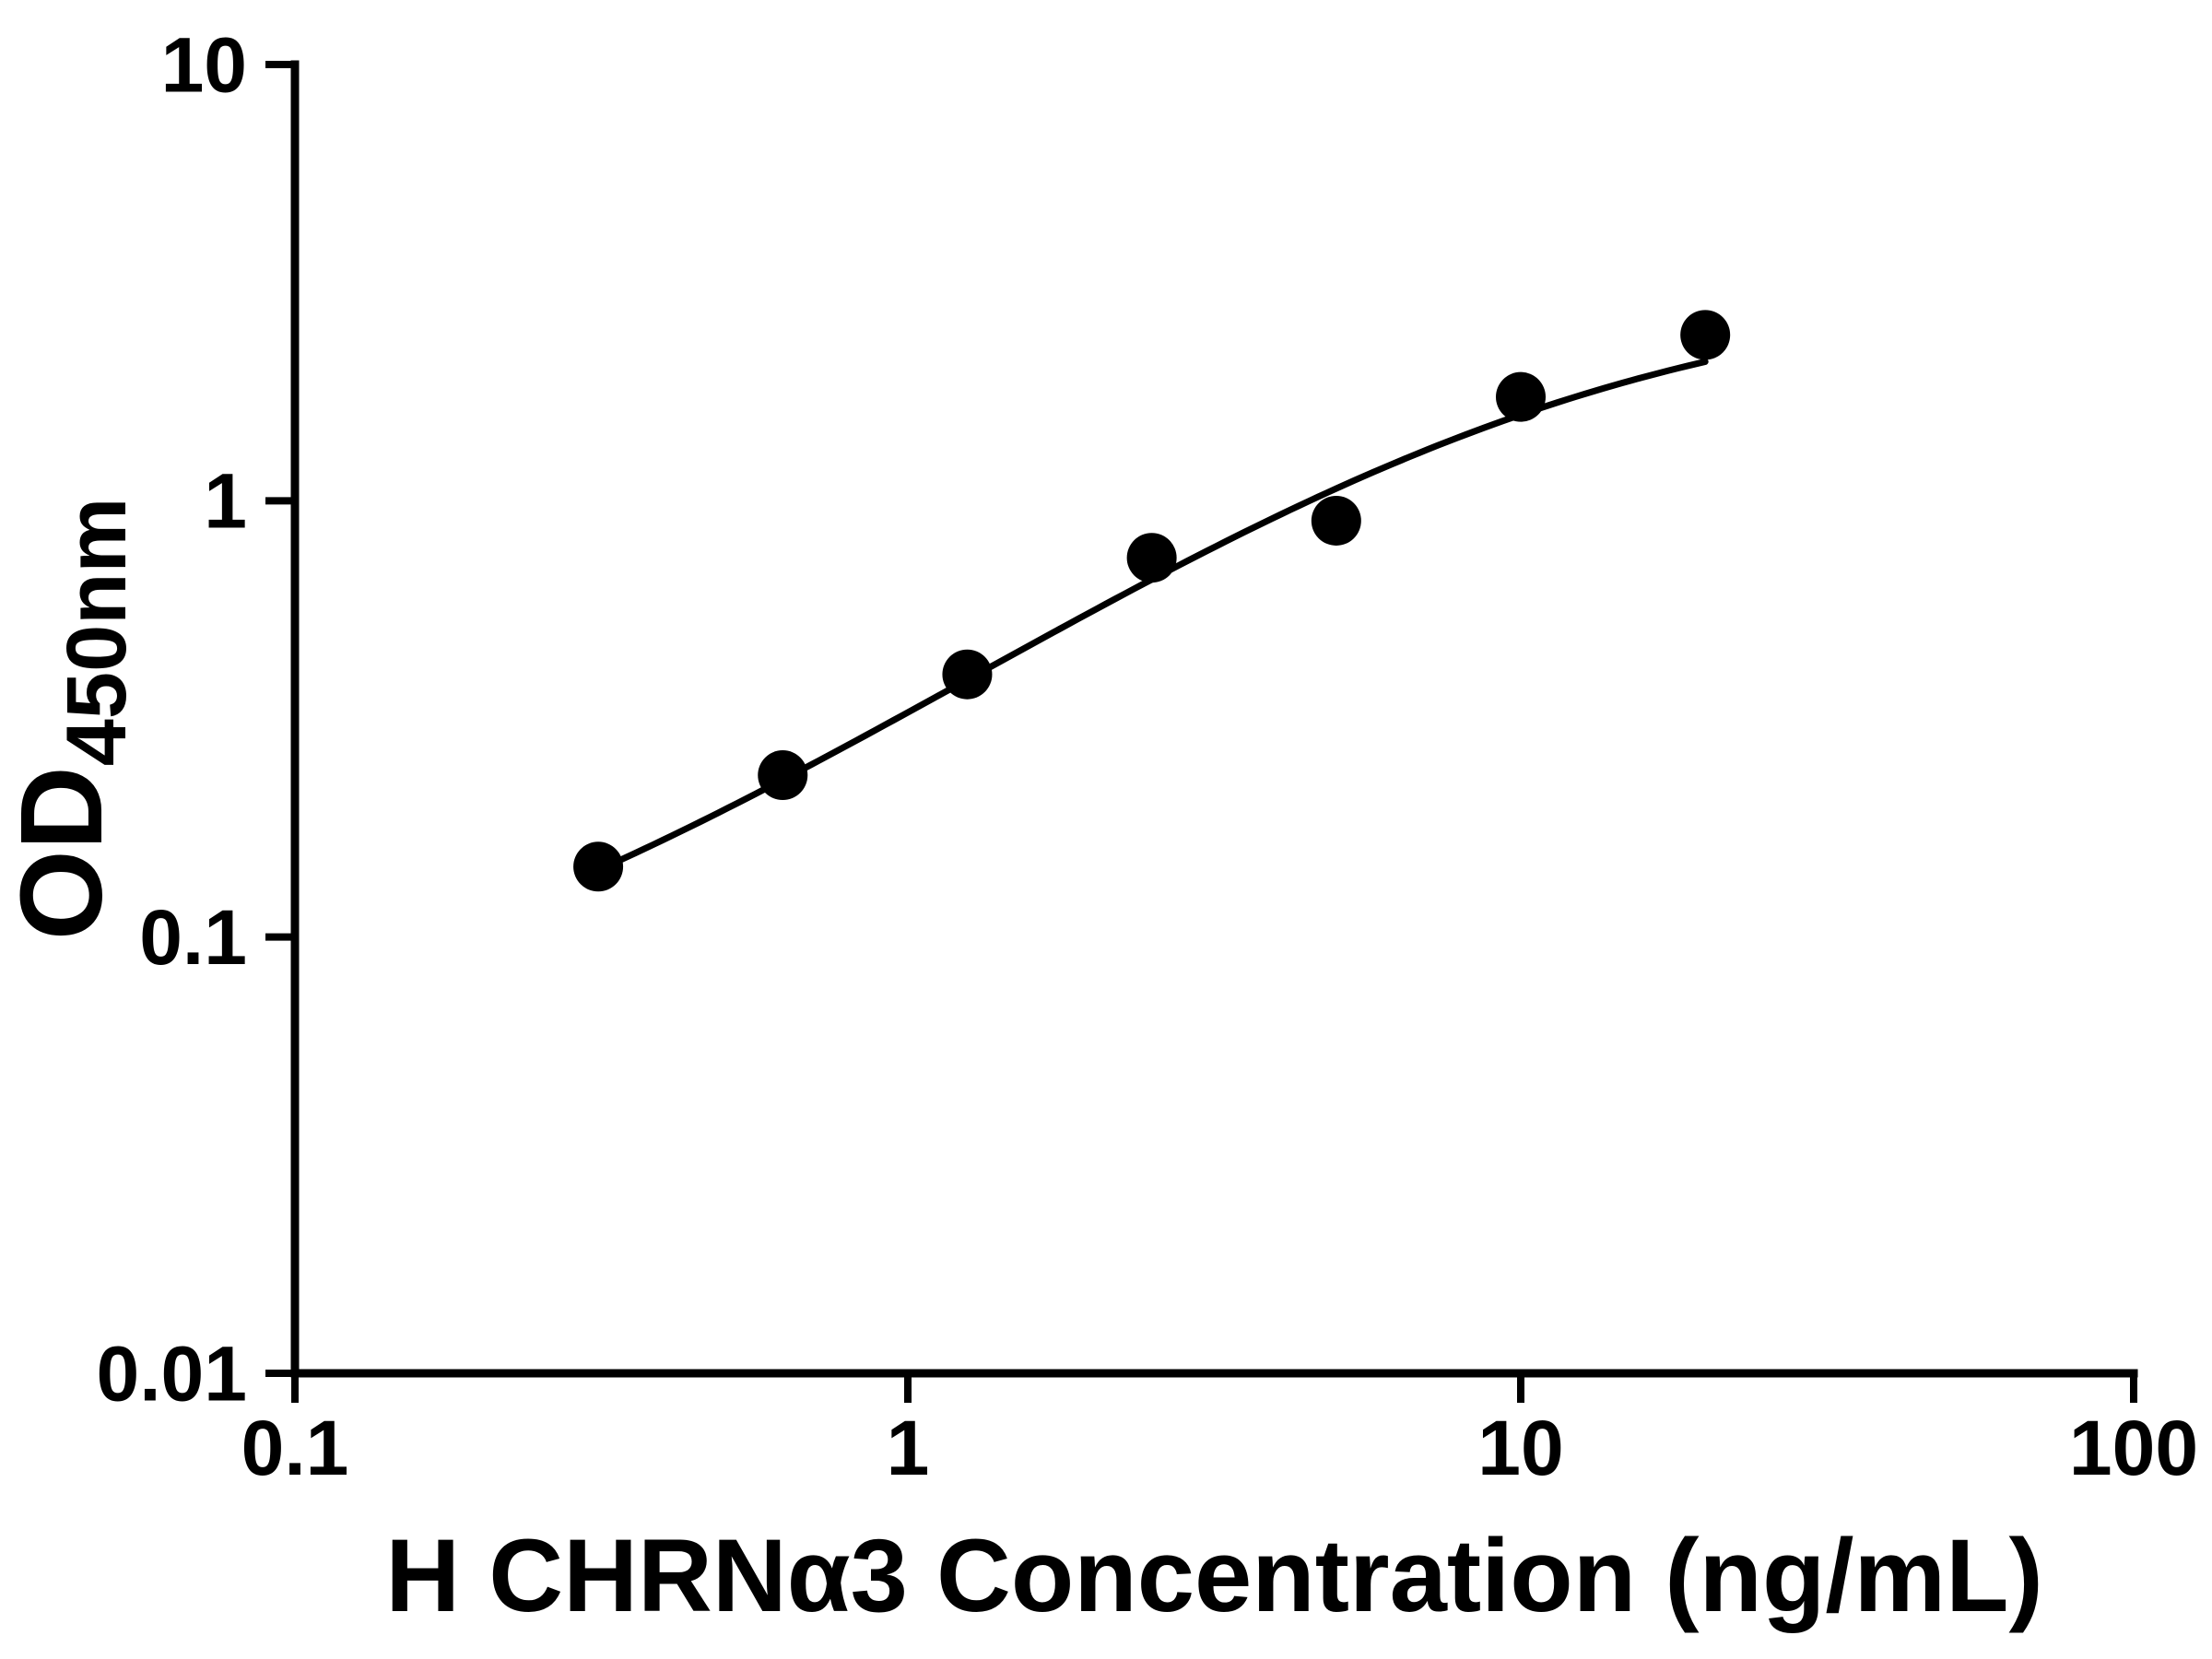 The height and width of the screenshot is (1659, 2212). I want to click on y-tick-label: 1, so click(225, 501).